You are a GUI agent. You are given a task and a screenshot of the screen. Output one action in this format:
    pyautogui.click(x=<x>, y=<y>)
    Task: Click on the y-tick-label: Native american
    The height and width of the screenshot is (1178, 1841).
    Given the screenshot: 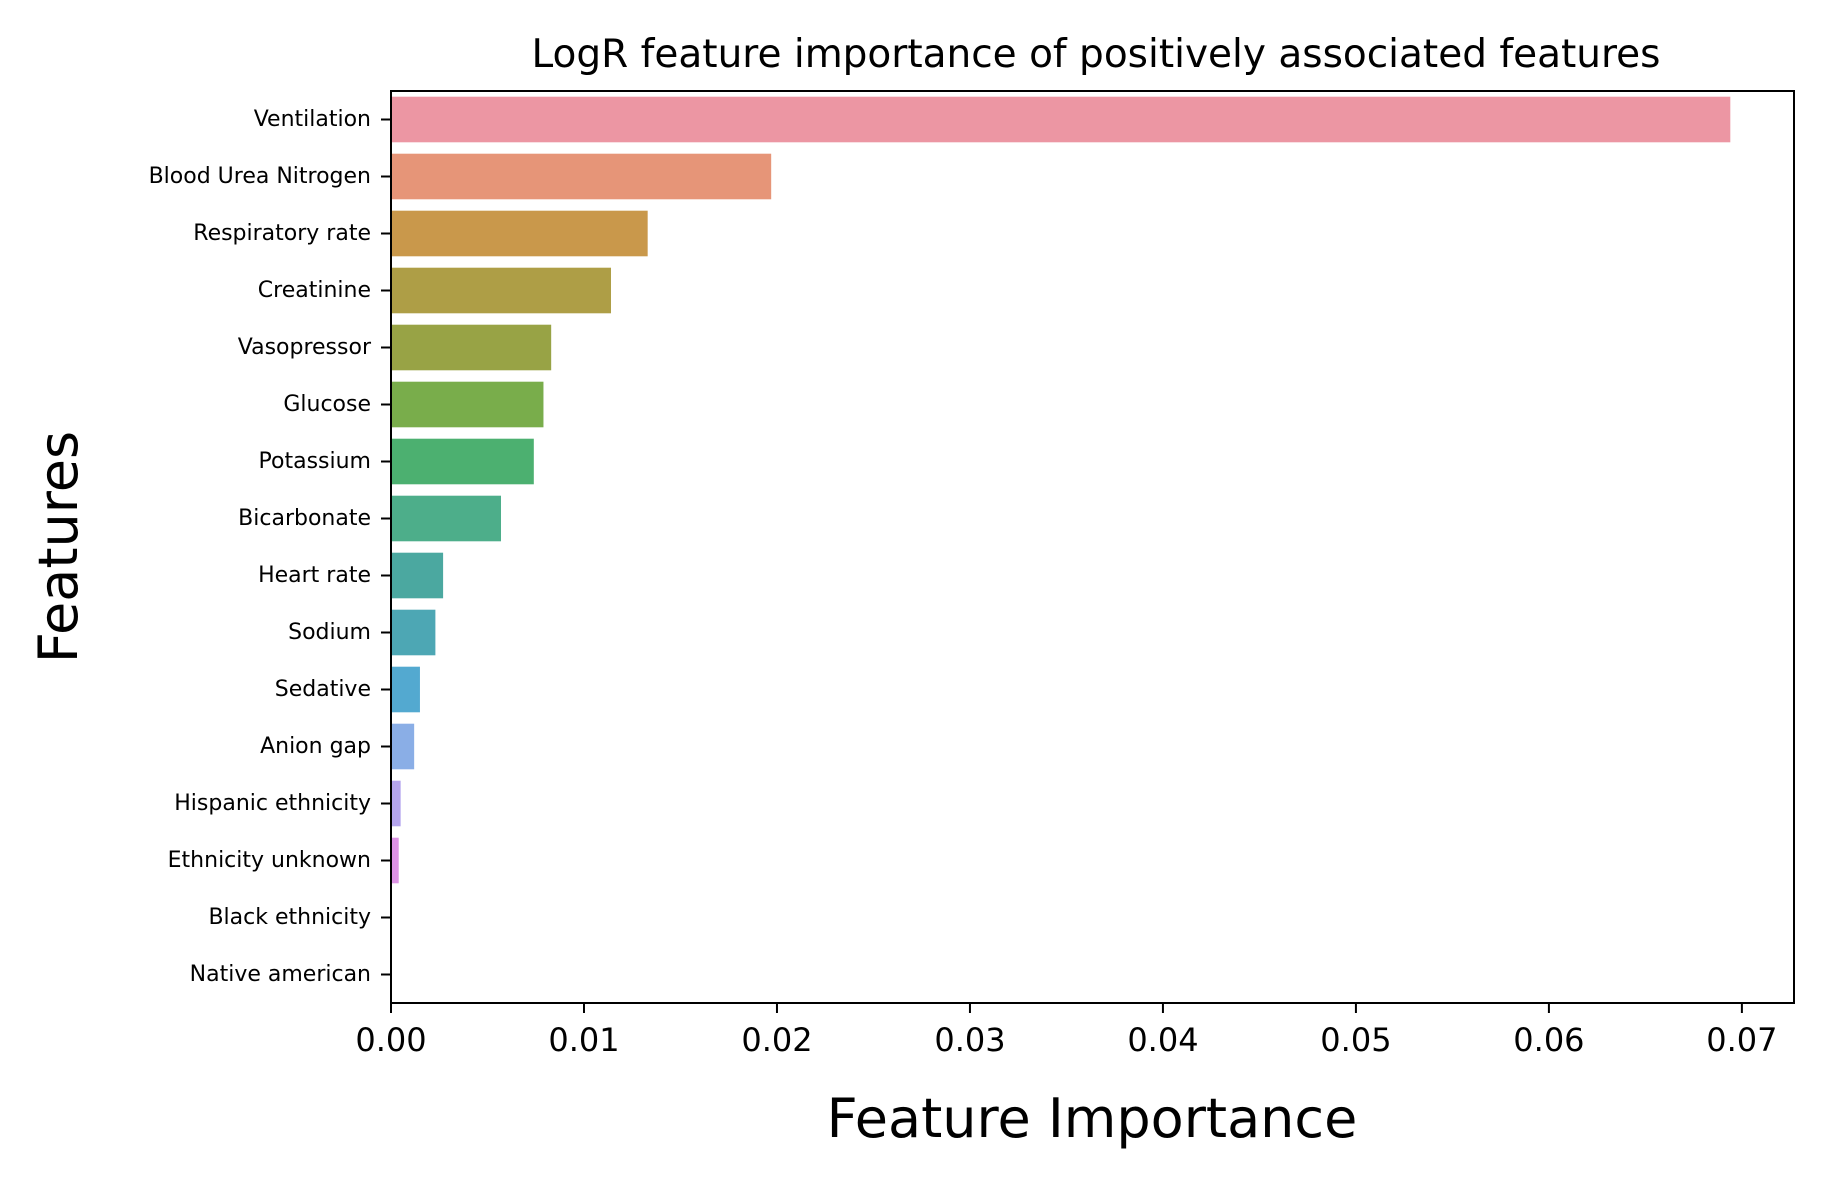 What is the action you would take?
    pyautogui.click(x=280, y=974)
    